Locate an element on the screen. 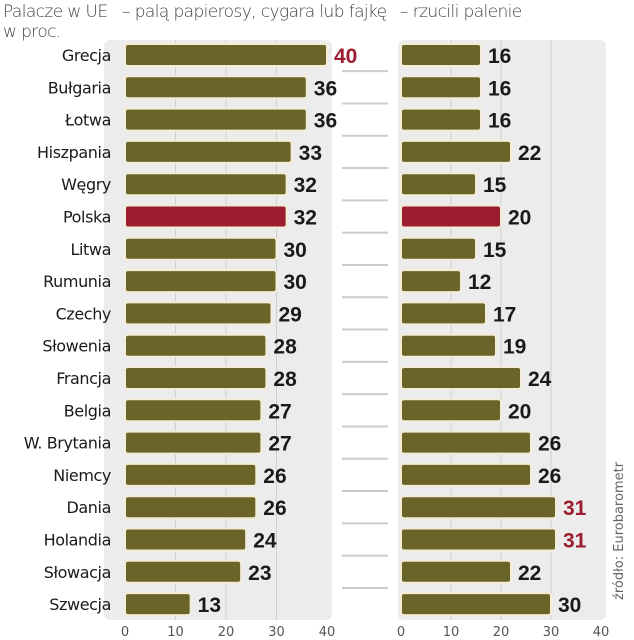 The height and width of the screenshot is (640, 634). data-label: 40 is located at coordinates (345, 56).